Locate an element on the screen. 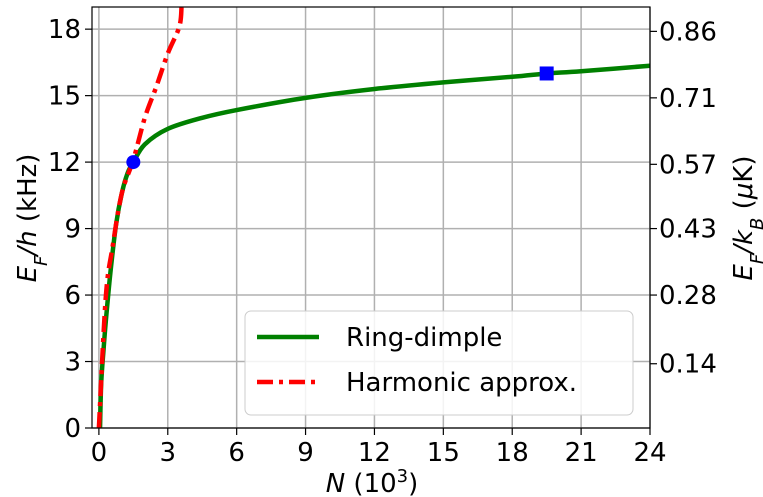 This screenshot has width=763, height=497. y-tick-label: 0 is located at coordinates (72, 429).